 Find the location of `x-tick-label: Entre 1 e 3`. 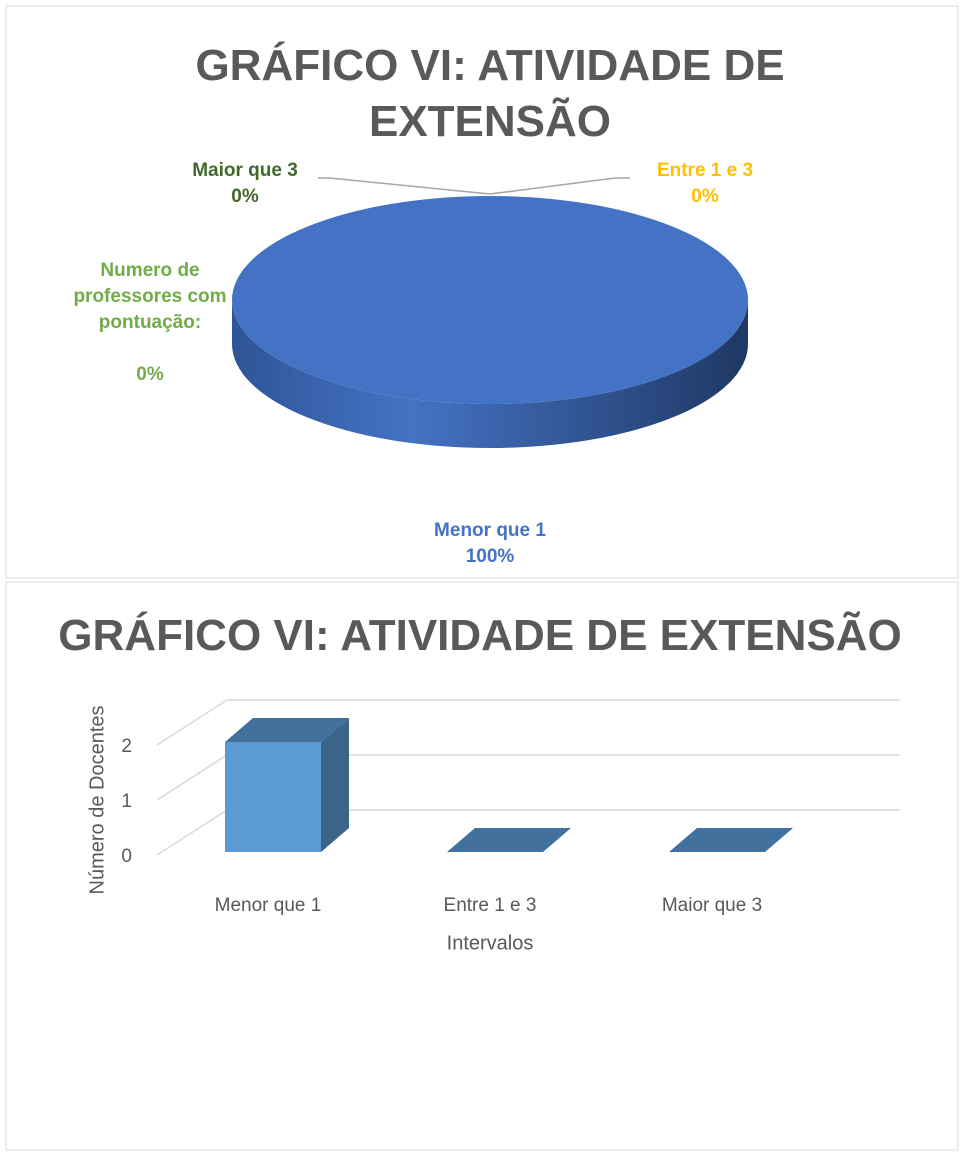

x-tick-label: Entre 1 e 3 is located at coordinates (490, 905).